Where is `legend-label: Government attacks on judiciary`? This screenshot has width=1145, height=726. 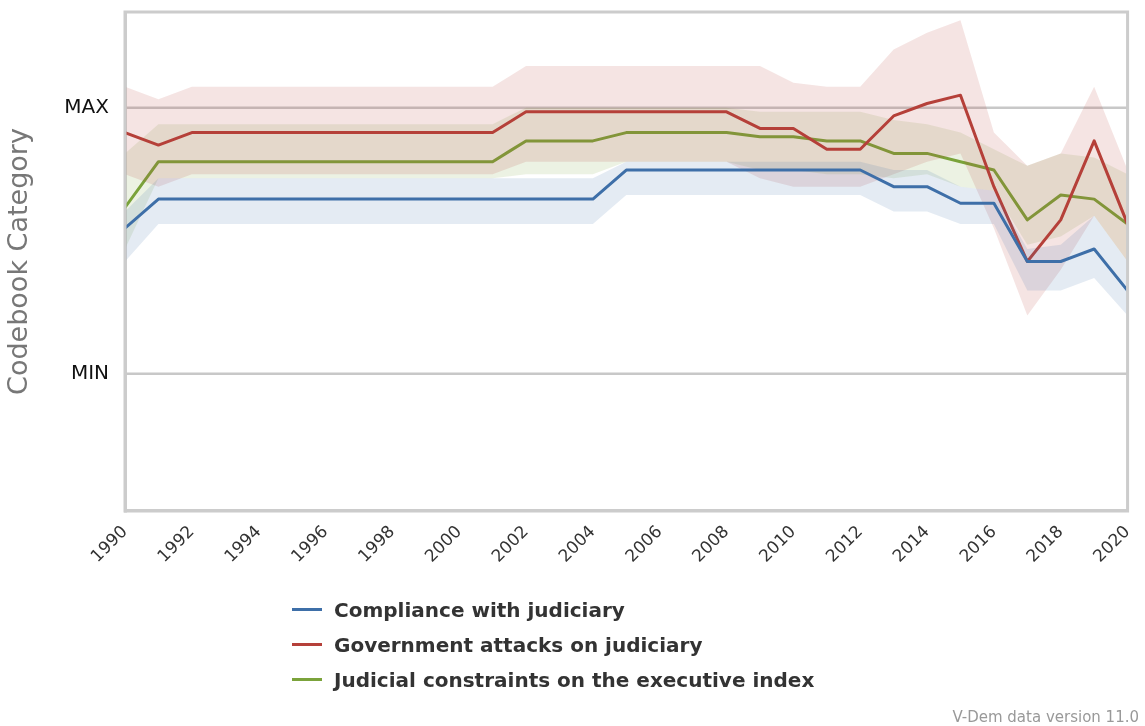
legend-label: Government attacks on judiciary is located at coordinates (518, 644).